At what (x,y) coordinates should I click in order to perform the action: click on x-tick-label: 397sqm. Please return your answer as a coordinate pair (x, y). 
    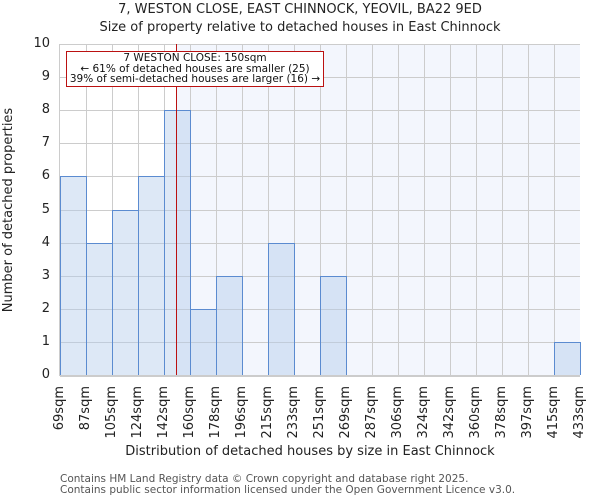
    Looking at the image, I should click on (527, 412).